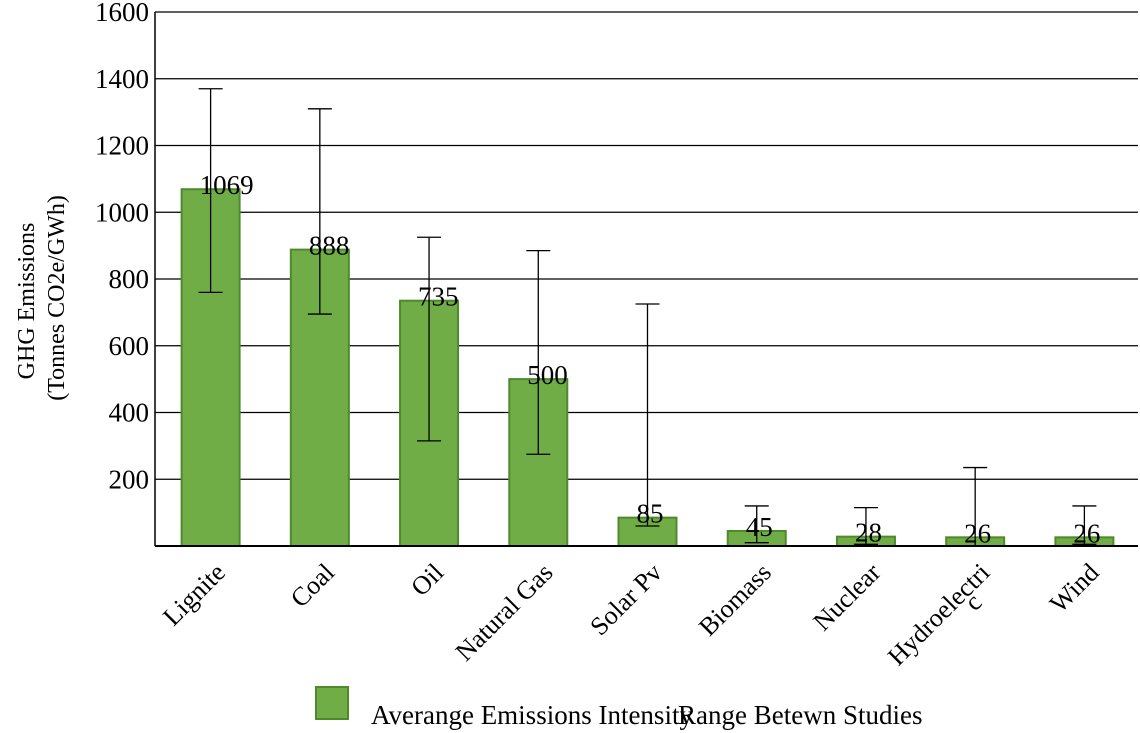  Describe the element at coordinates (332, 703) in the screenshot. I see `legend-swatch` at that location.